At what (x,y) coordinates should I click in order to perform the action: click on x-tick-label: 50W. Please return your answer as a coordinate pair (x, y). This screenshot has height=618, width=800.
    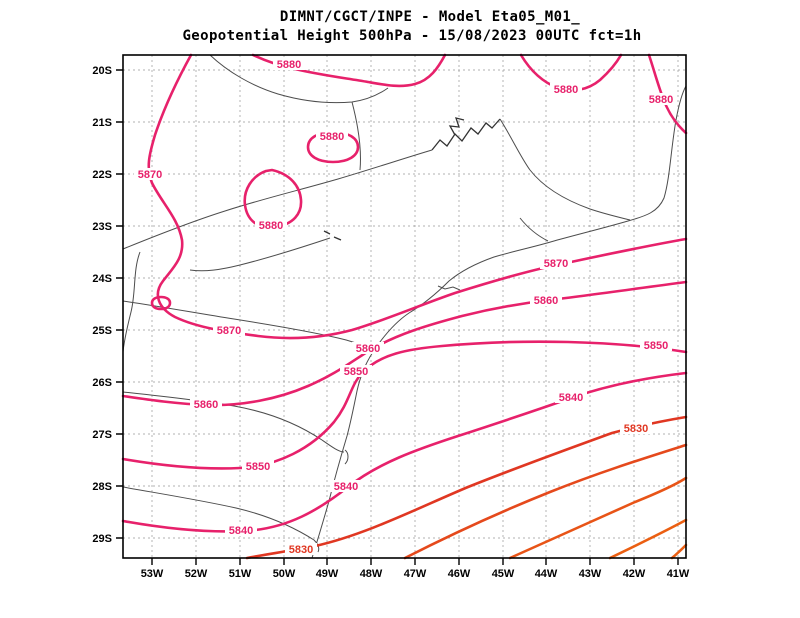
    Looking at the image, I should click on (284, 574).